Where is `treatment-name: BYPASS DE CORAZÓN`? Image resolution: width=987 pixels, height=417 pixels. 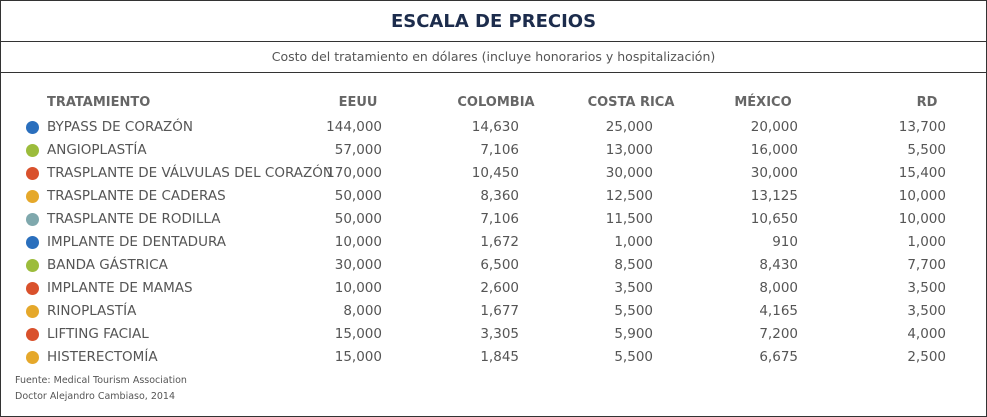
treatment-name: BYPASS DE CORAZÓN is located at coordinates (120, 127).